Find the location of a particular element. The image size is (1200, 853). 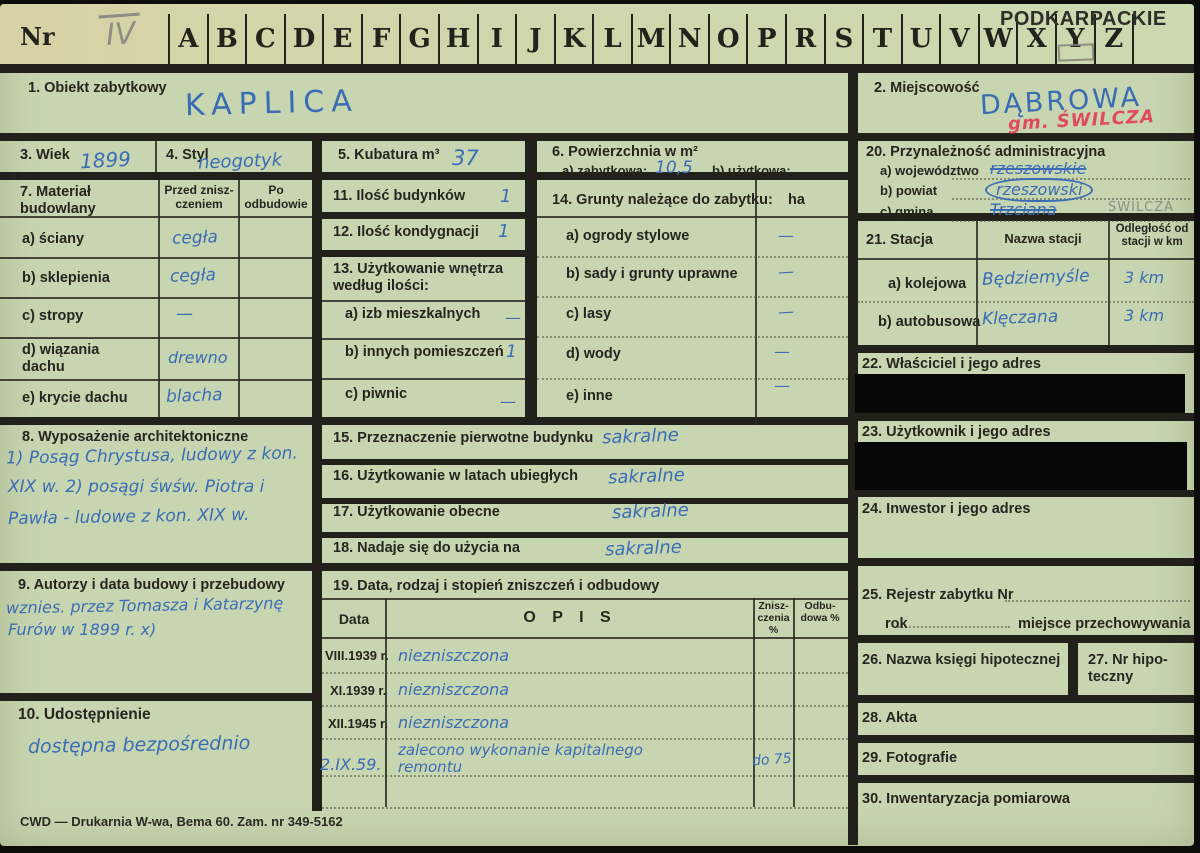

alphabet-tab: Z is located at coordinates (1113, 39).